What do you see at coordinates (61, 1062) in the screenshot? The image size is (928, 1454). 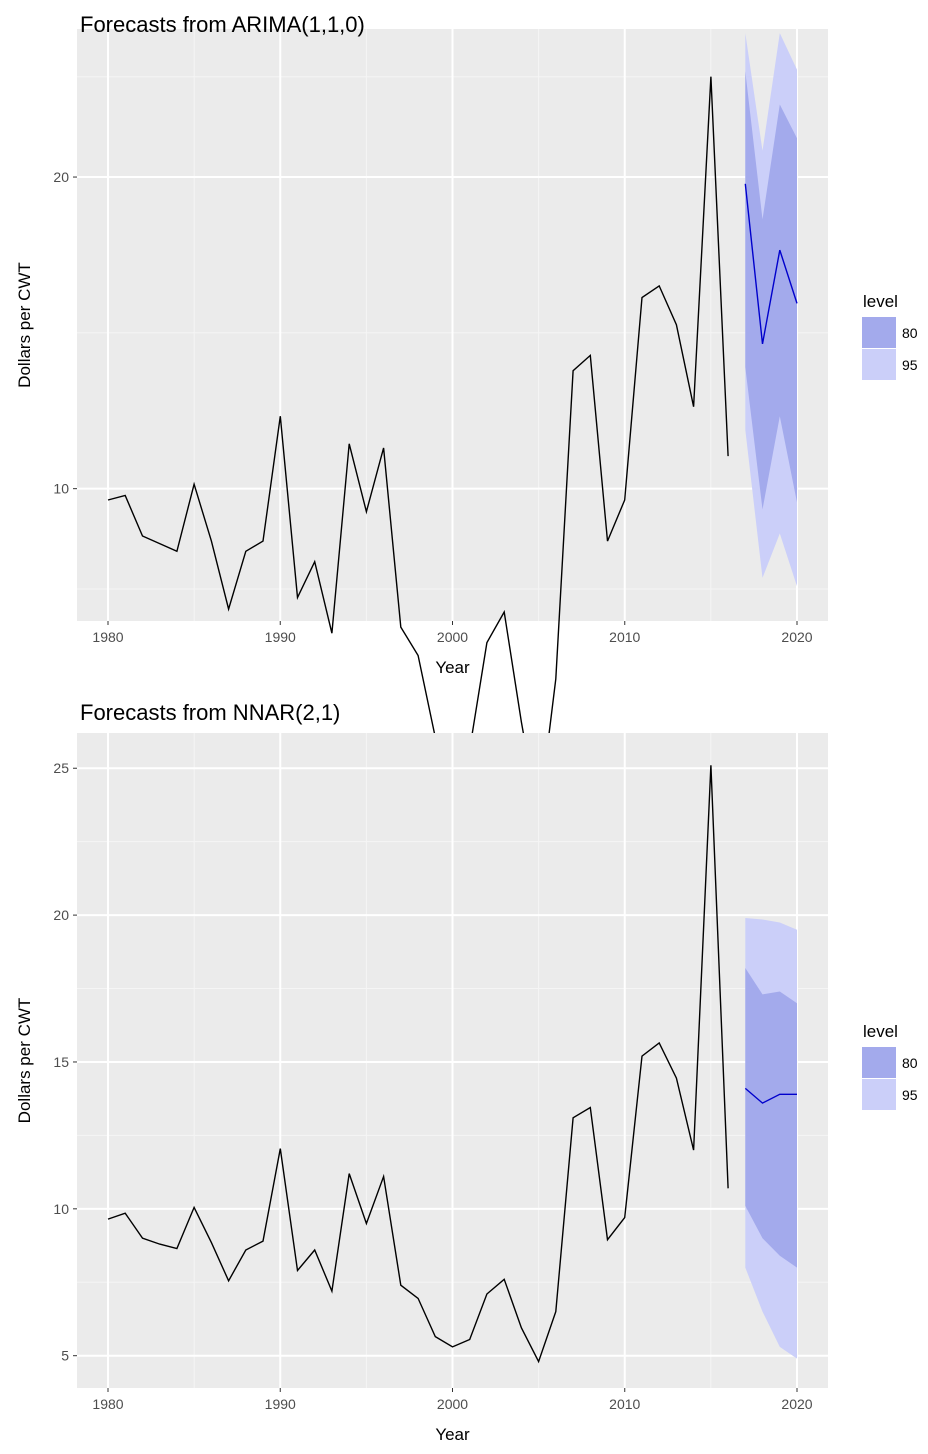 I see `y-tick-label: 15` at bounding box center [61, 1062].